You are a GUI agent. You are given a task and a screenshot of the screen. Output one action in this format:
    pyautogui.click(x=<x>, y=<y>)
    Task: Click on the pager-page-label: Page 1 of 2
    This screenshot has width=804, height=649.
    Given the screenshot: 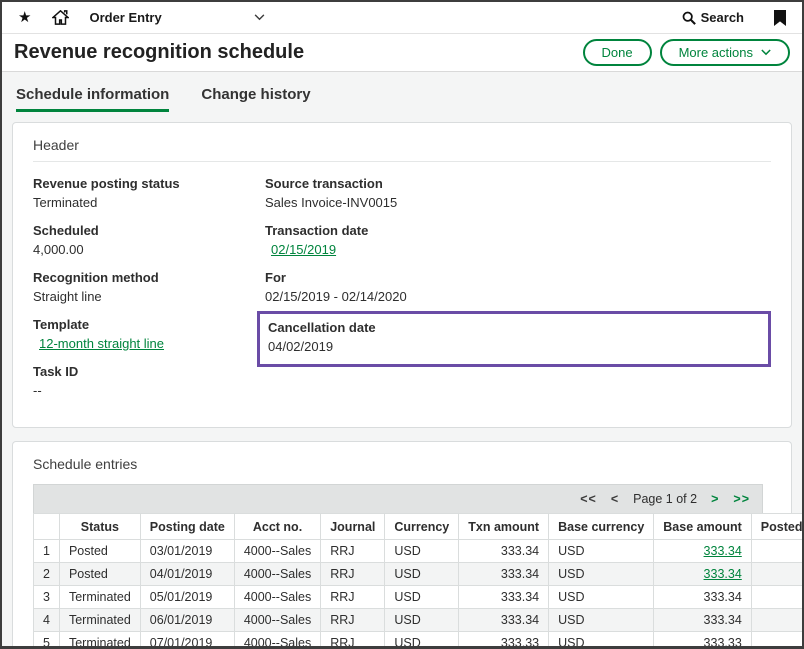 What is the action you would take?
    pyautogui.click(x=665, y=499)
    